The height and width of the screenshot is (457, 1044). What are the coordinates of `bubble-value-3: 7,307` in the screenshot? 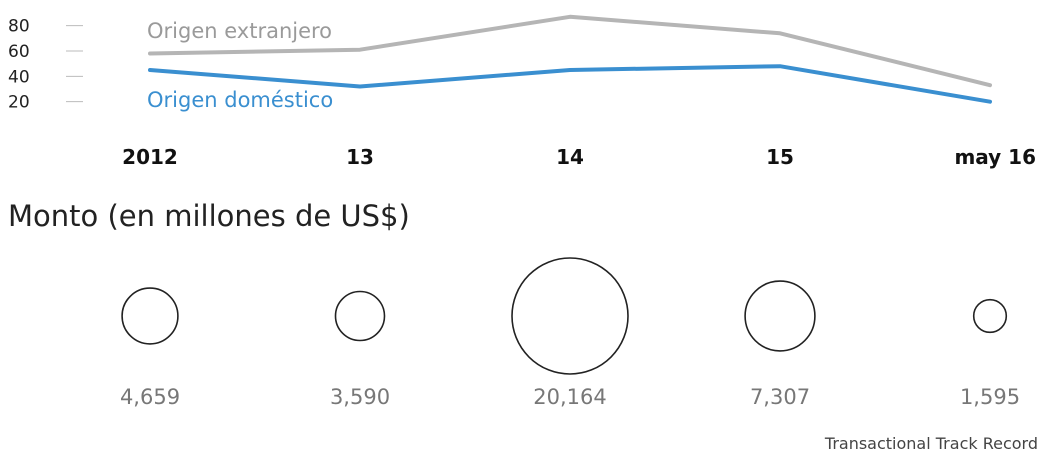 It's located at (780, 397).